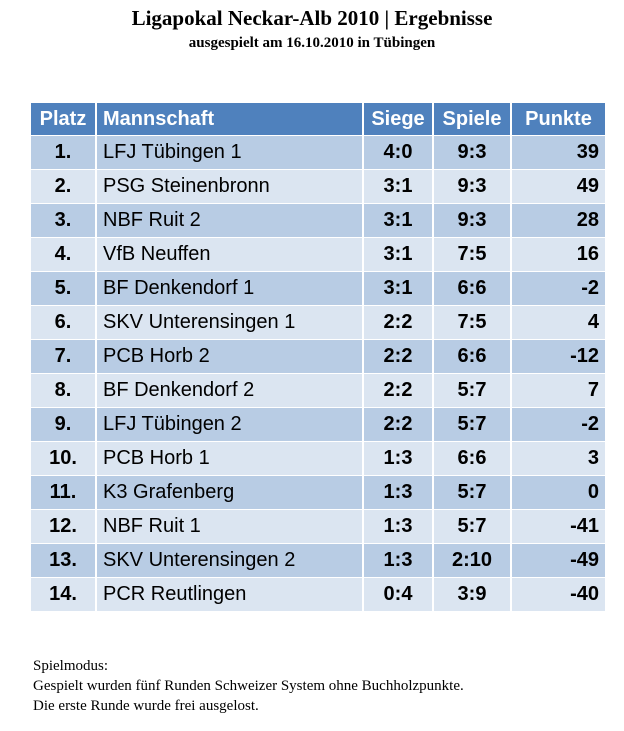 The height and width of the screenshot is (731, 624). What do you see at coordinates (63, 119) in the screenshot?
I see `column-header-platz: Platz` at bounding box center [63, 119].